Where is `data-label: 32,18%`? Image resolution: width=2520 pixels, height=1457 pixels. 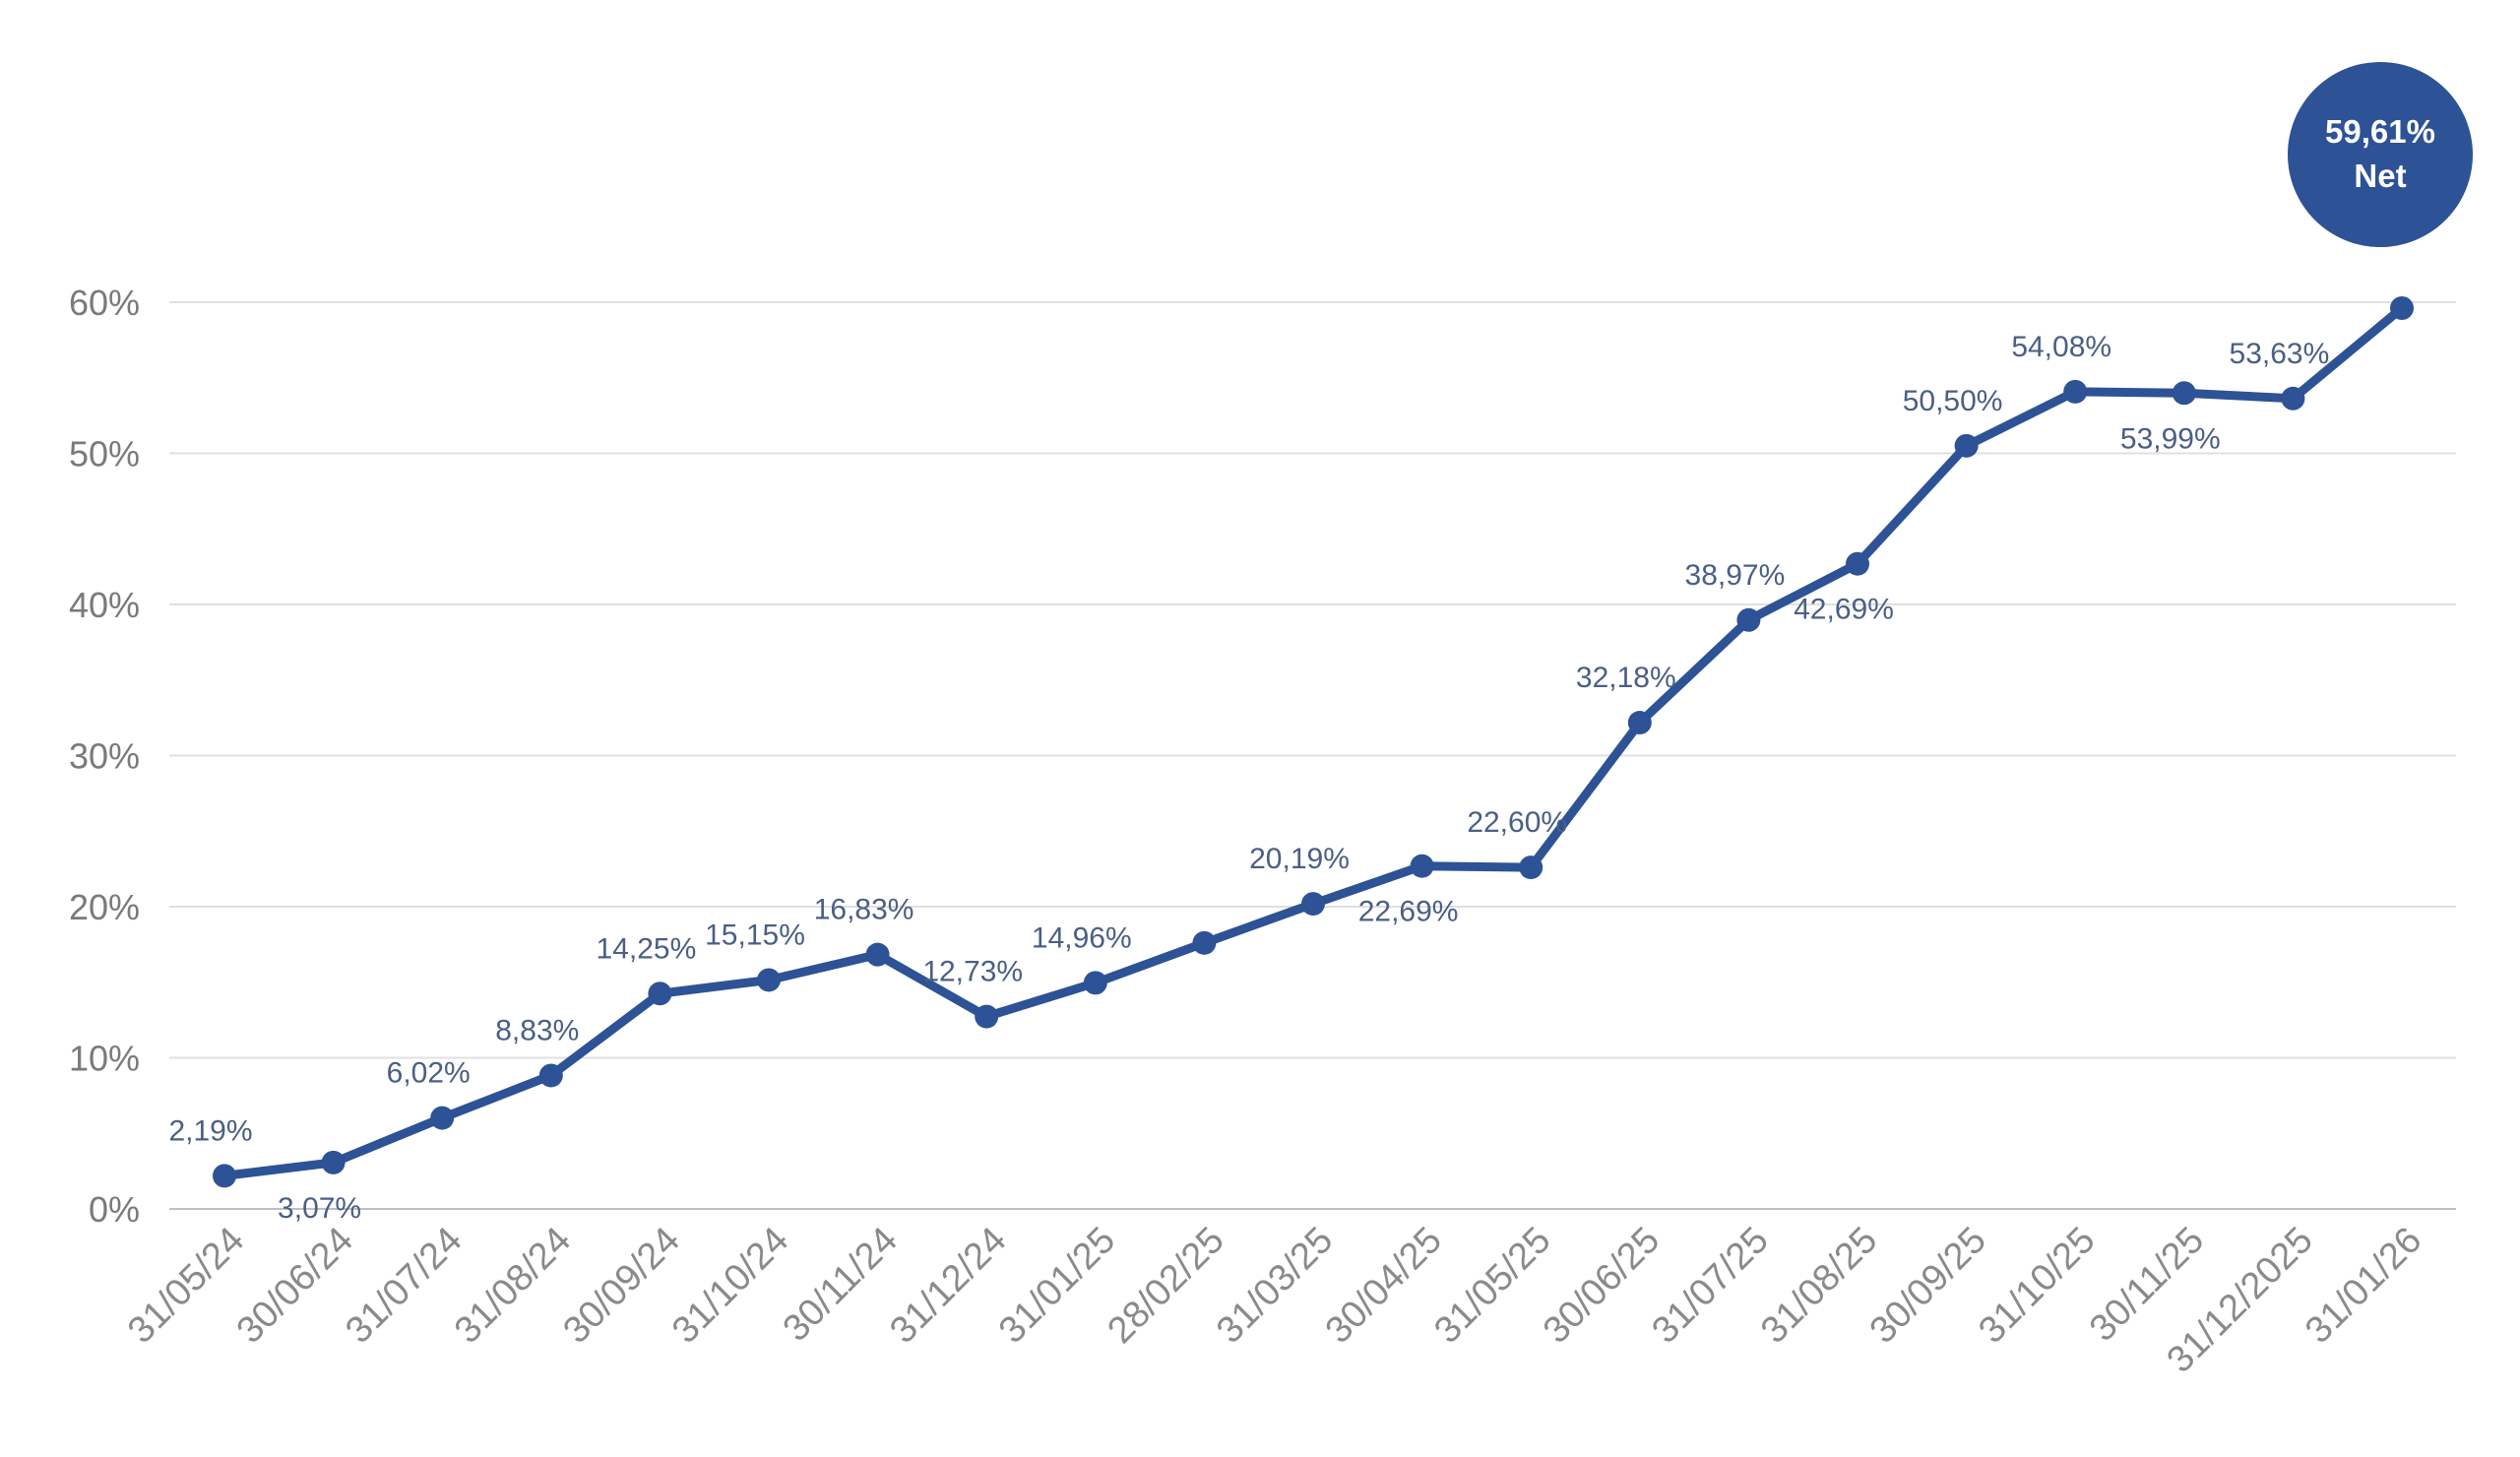 data-label: 32,18% is located at coordinates (1626, 678).